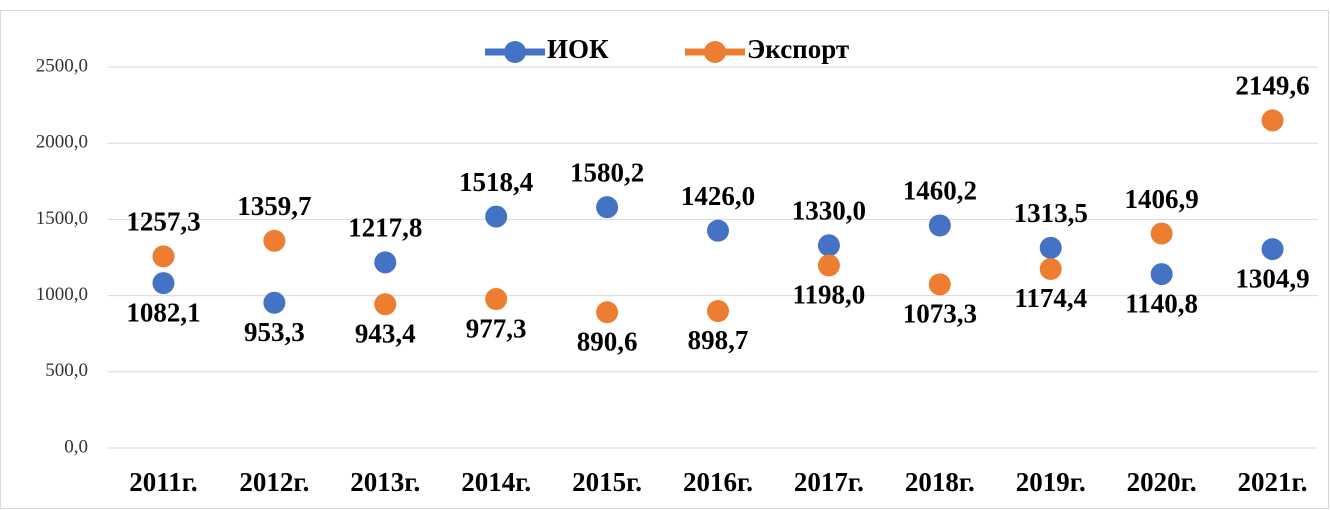 The height and width of the screenshot is (510, 1330). What do you see at coordinates (385, 333) in the screenshot?
I see `data-label: 943,4` at bounding box center [385, 333].